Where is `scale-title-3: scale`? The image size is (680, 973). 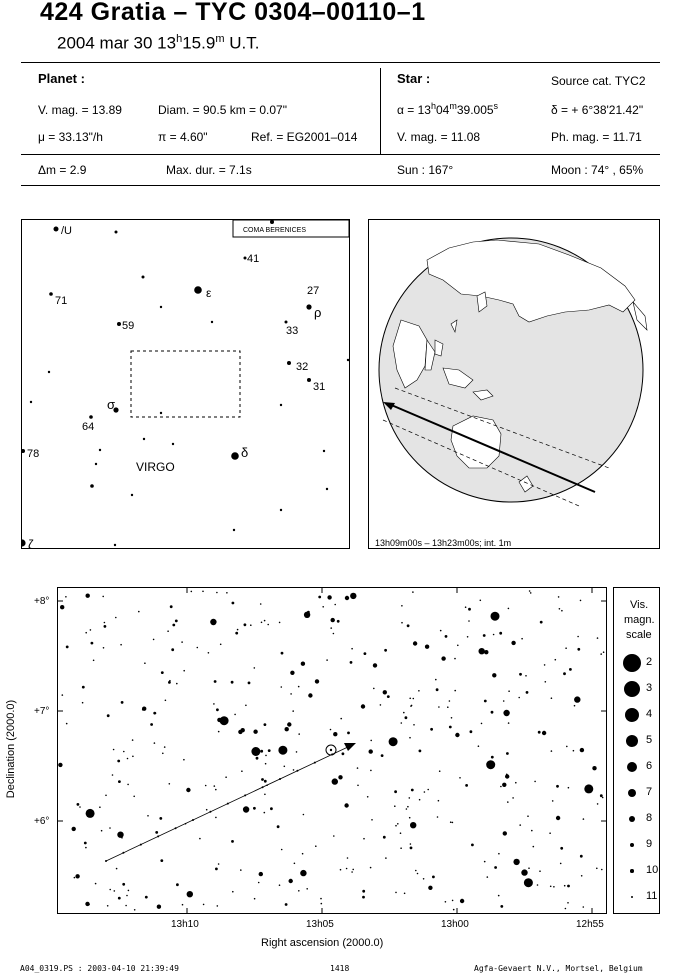
scale-title-3: scale is located at coordinates (639, 635).